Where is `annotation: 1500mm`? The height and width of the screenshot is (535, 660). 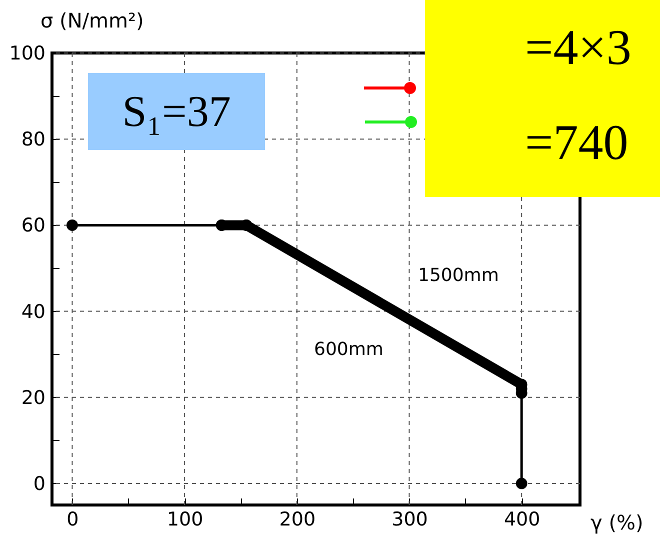
annotation: 1500mm is located at coordinates (458, 275).